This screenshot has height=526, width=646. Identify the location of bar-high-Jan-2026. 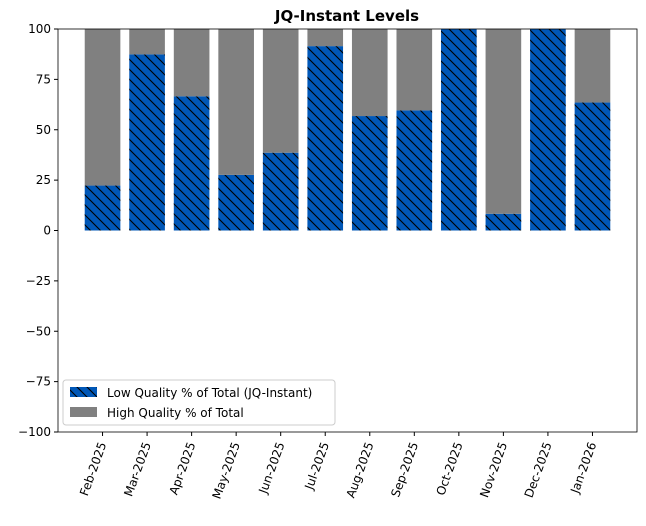
(592, 66).